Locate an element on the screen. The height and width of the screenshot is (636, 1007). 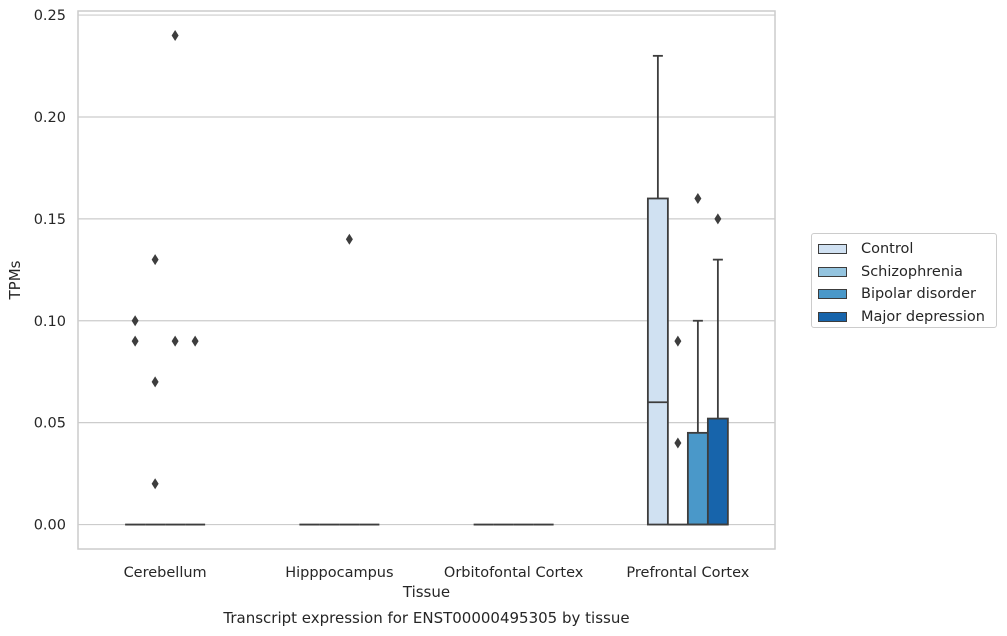
legend-label: Schizophrenia is located at coordinates (912, 271).